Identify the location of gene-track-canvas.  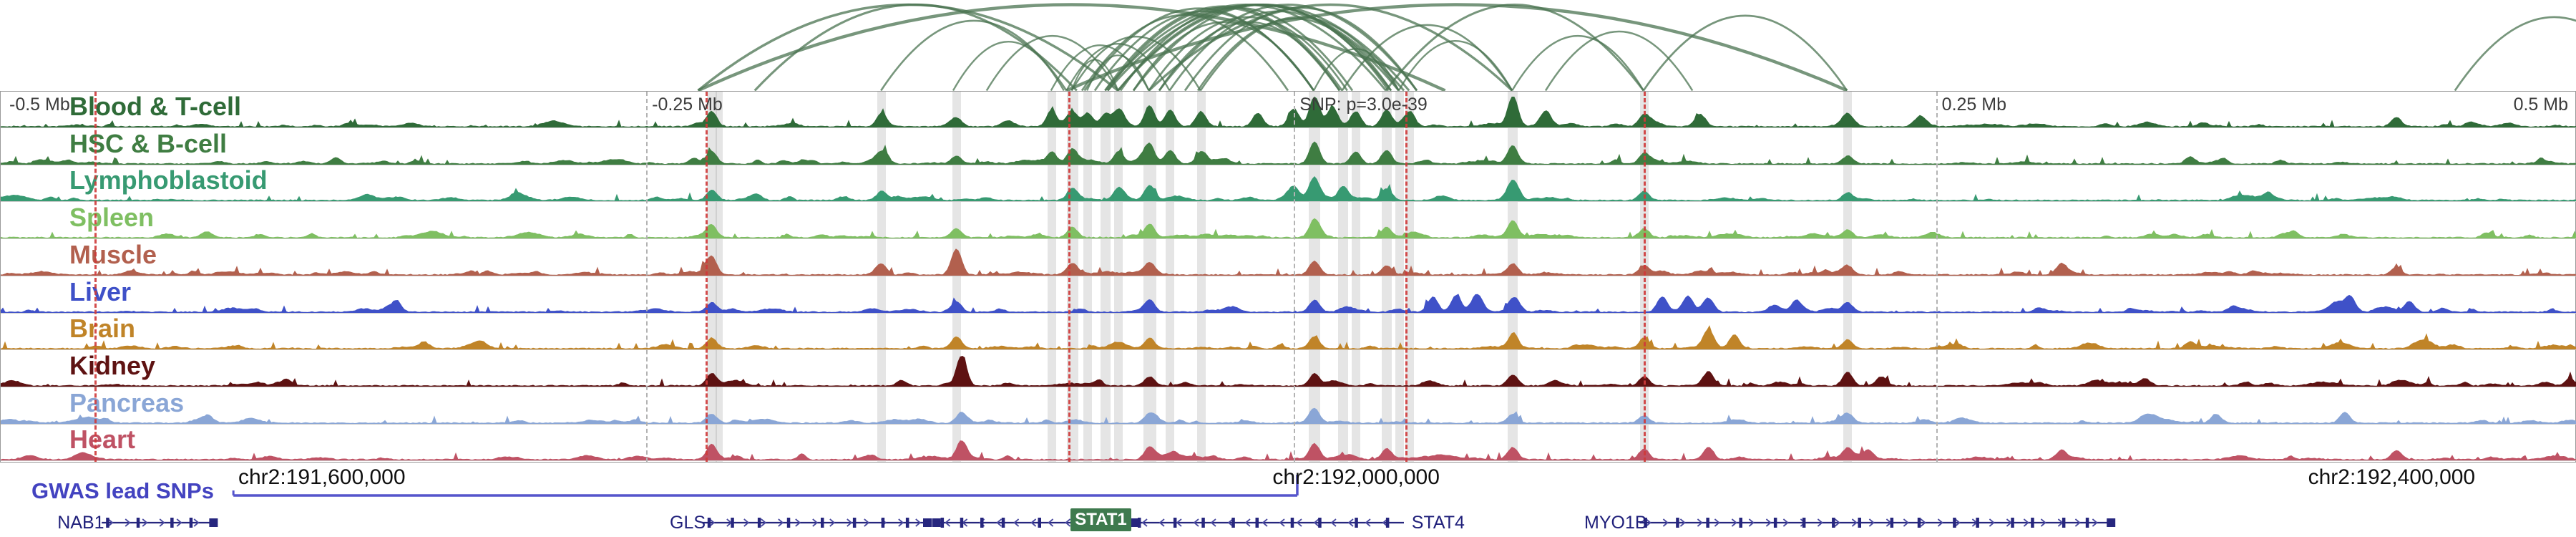
(1288, 500).